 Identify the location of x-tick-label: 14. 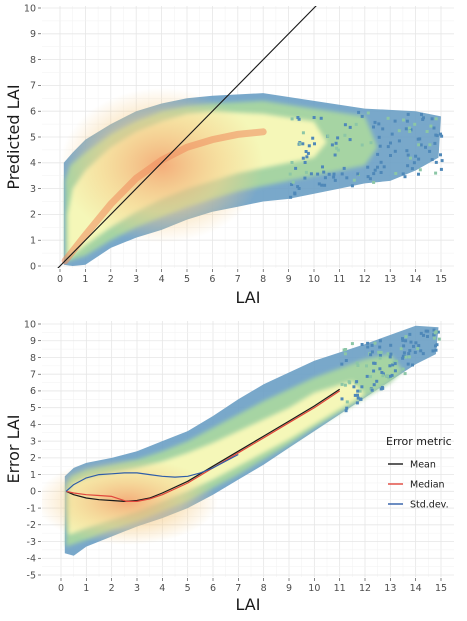
(416, 279).